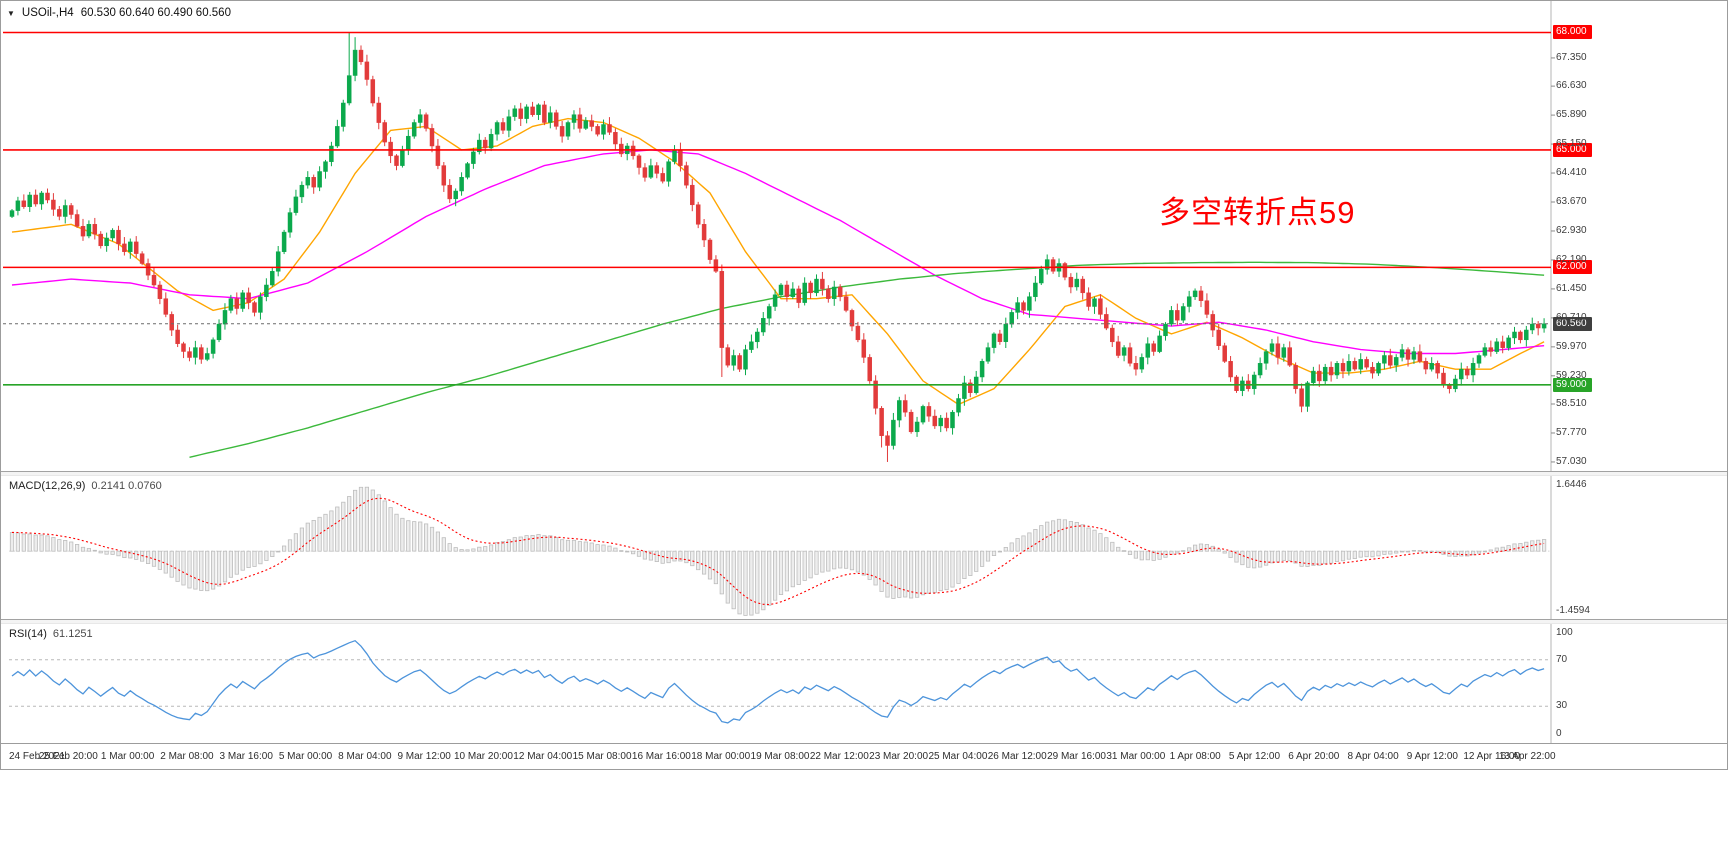  I want to click on time-tick-label: 1 Mar 00:00, so click(127, 756).